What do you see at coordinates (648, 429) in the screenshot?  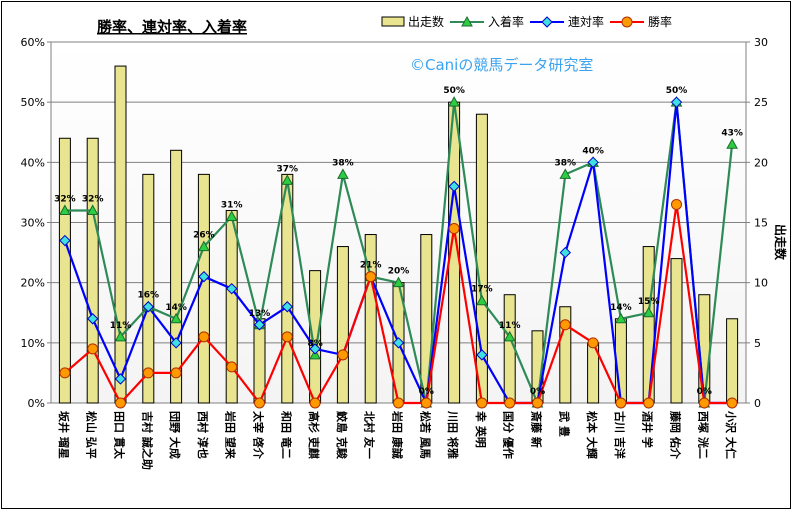 I see `category-label: 酒井 学` at bounding box center [648, 429].